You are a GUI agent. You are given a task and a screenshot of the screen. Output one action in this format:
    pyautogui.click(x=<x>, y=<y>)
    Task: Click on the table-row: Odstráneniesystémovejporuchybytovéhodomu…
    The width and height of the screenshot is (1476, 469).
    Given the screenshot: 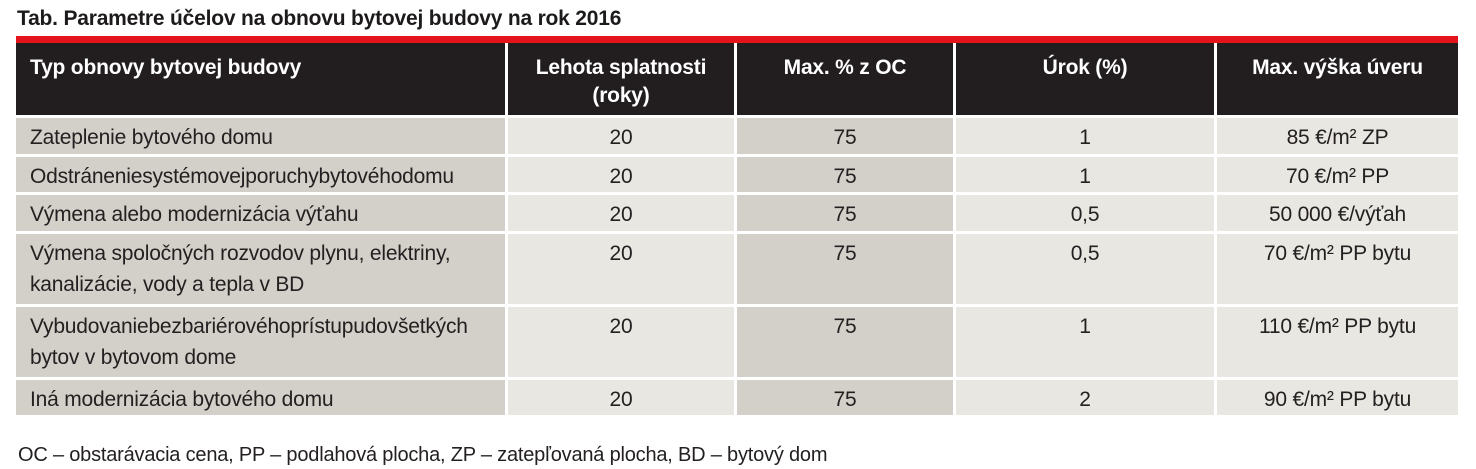 What is the action you would take?
    pyautogui.click(x=737, y=172)
    